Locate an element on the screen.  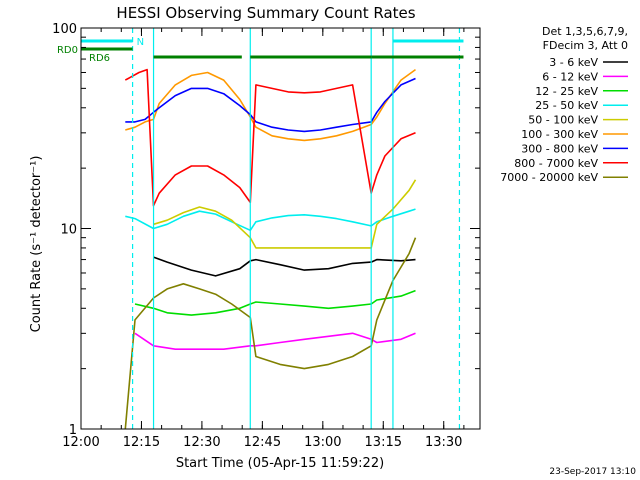
y-tick-label-0: 1 is located at coordinates (73, 430).